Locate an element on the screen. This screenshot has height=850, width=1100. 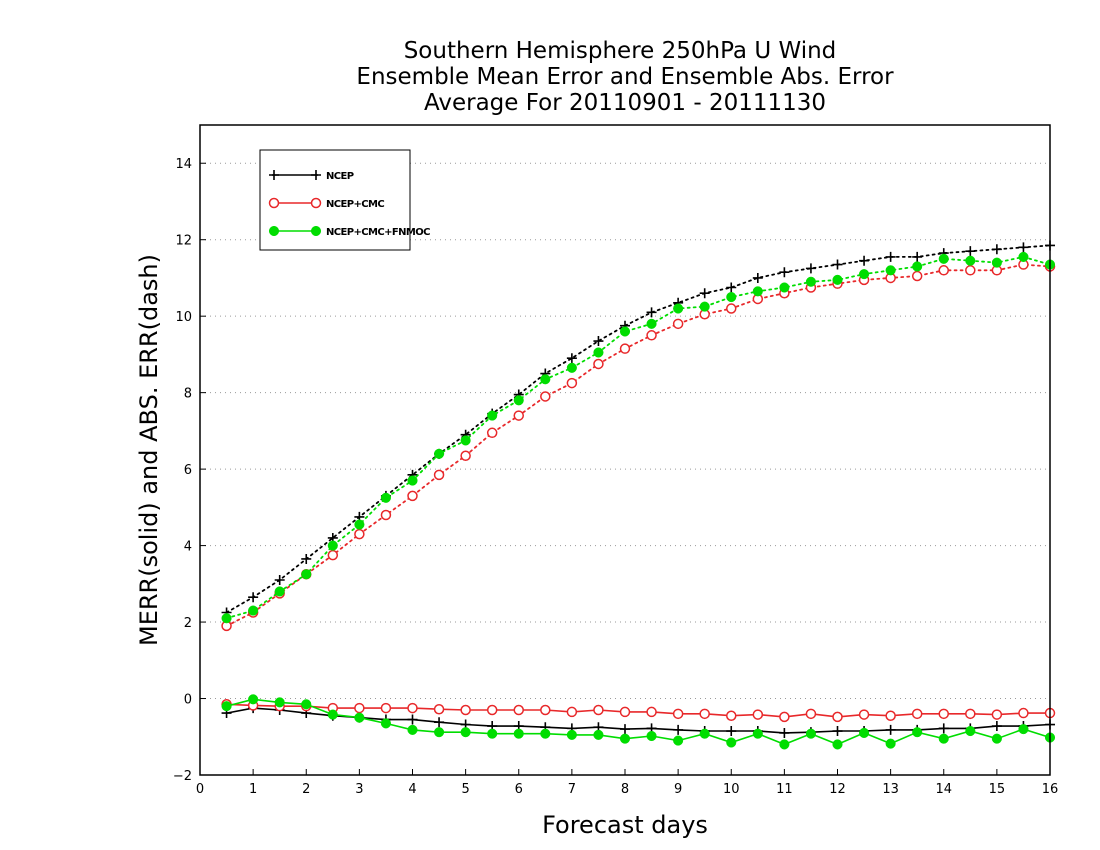
title-line-1: Southern Hemisphere 250hPa U Wind is located at coordinates (620, 51).